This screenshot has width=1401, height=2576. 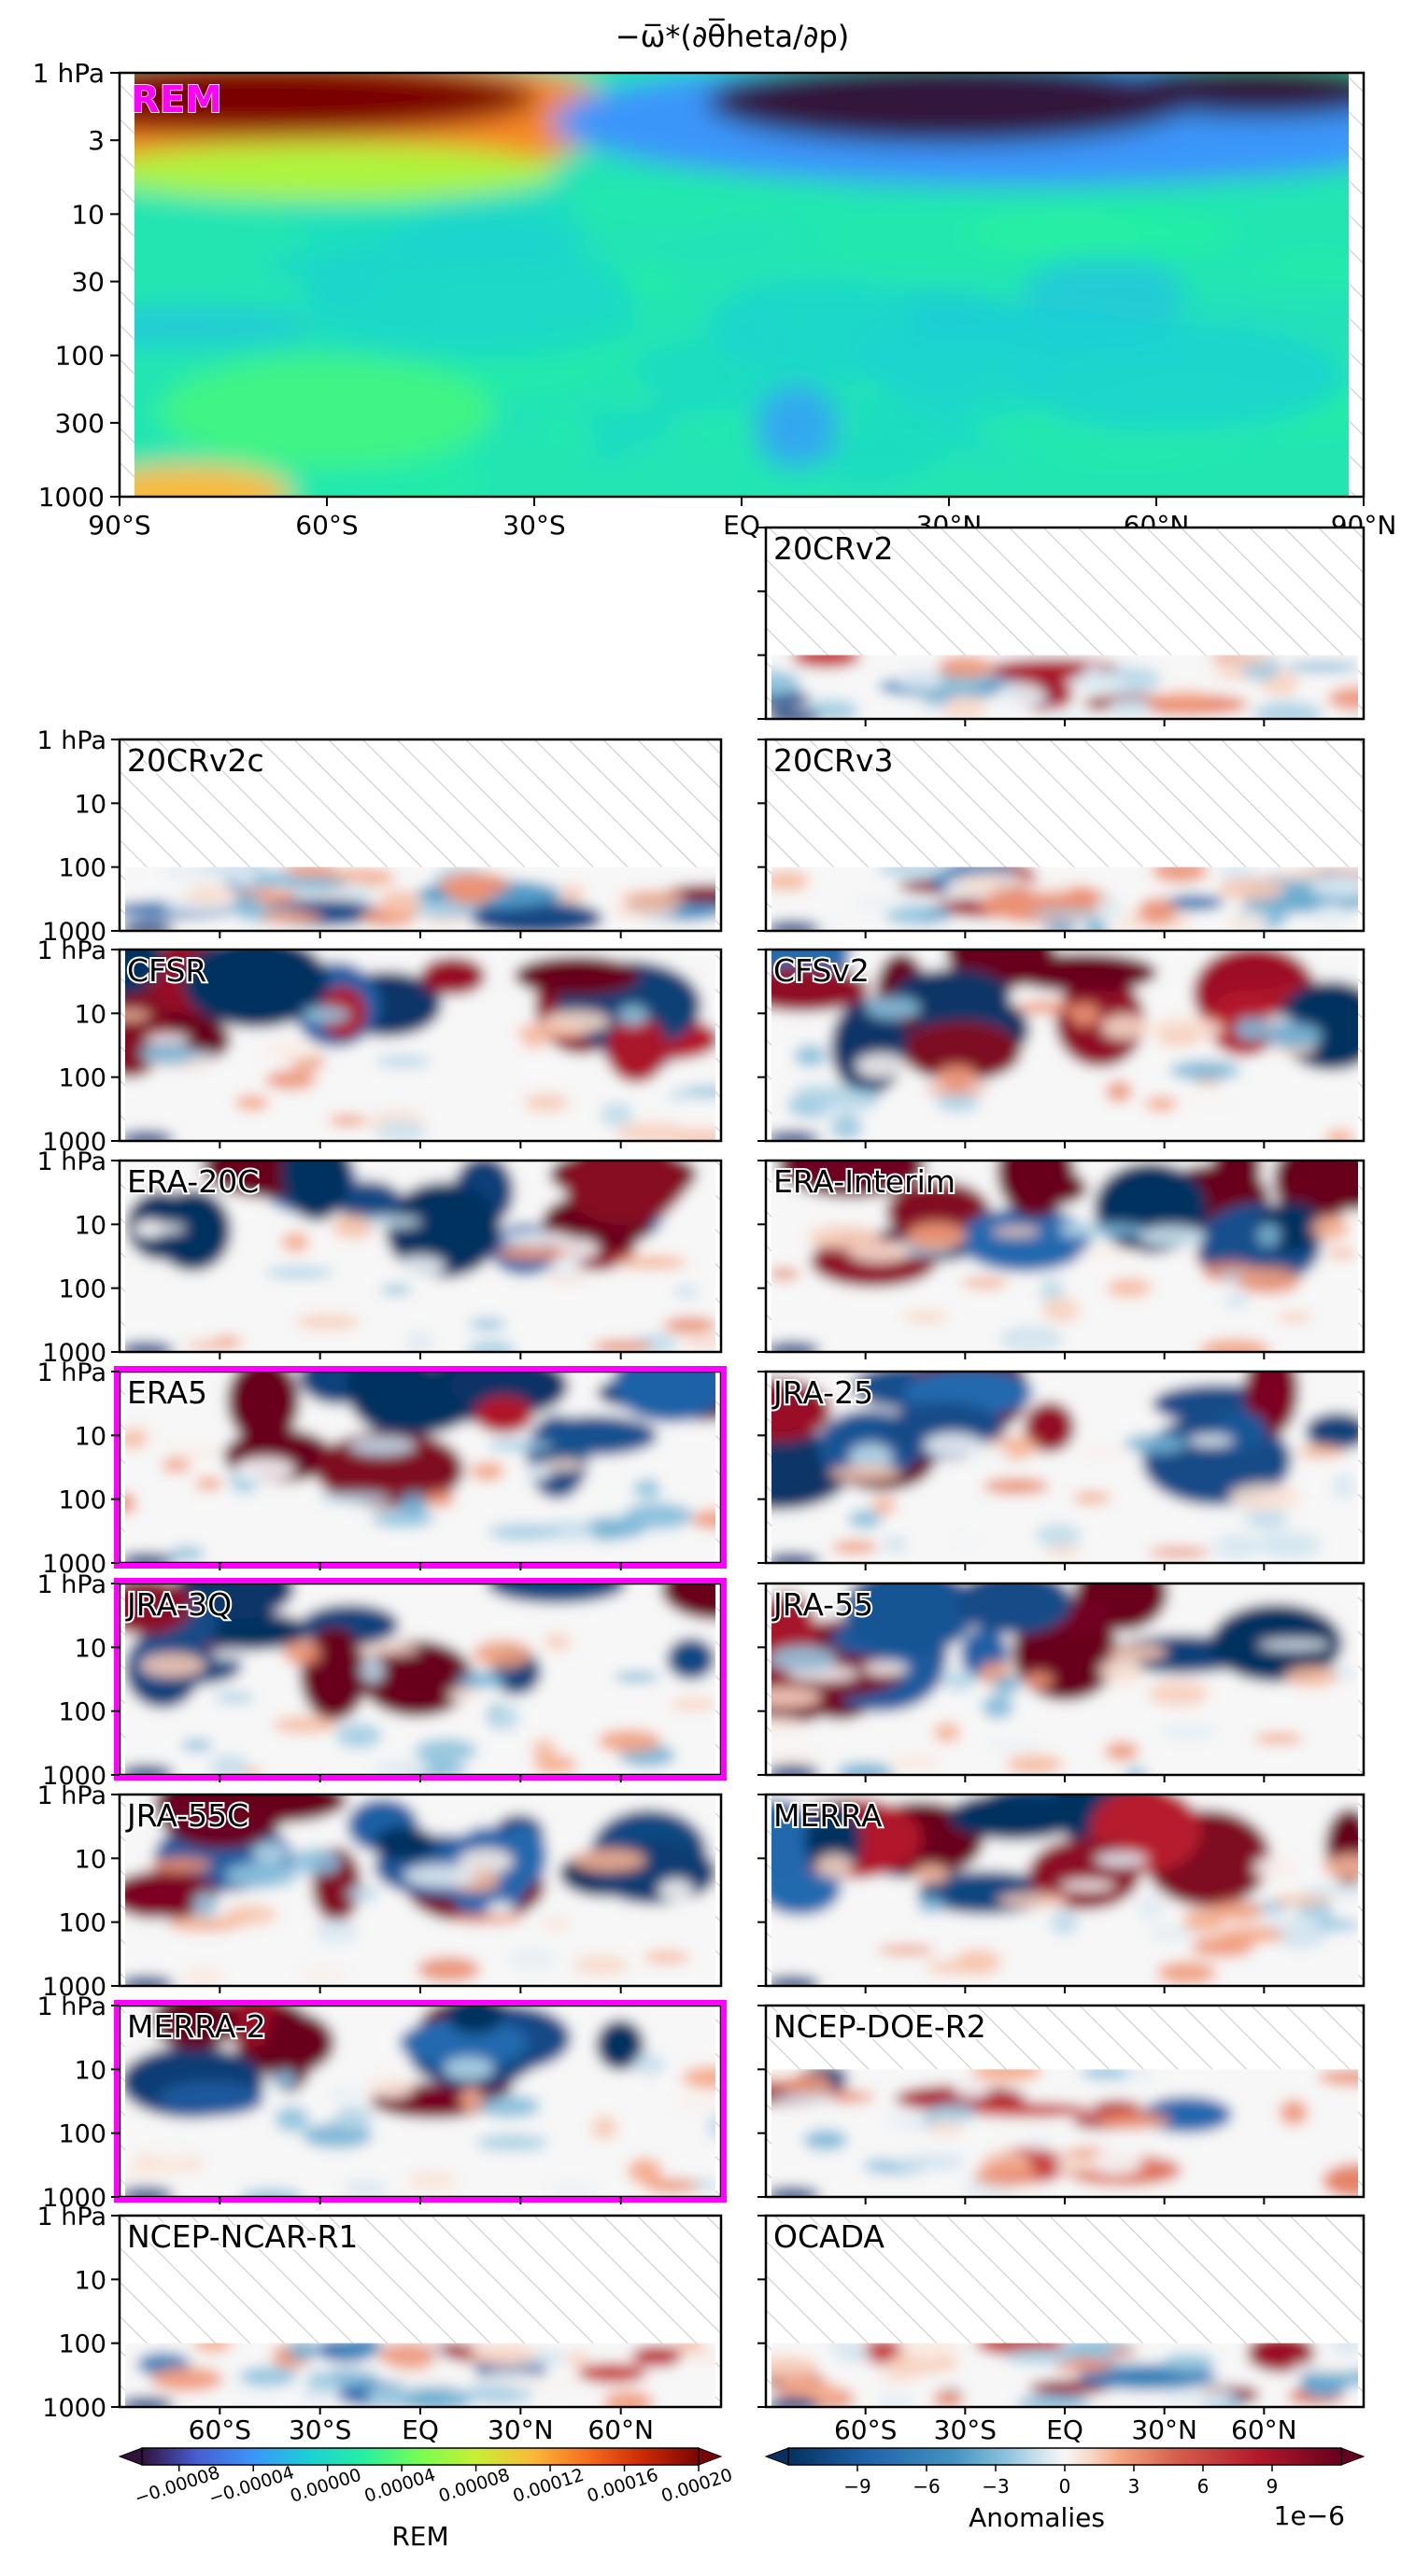 I want to click on y-tick-label: 3, so click(x=97, y=140).